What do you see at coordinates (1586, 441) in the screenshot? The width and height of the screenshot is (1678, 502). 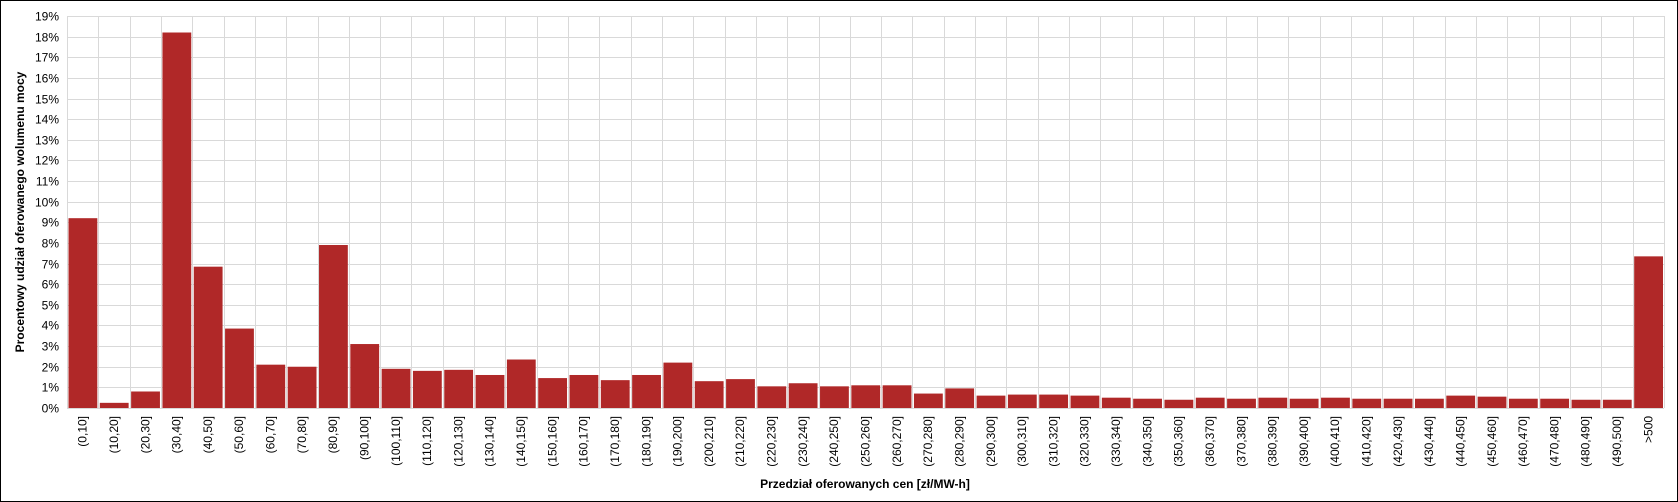 I see `x-tick-label: (480,490]` at bounding box center [1586, 441].